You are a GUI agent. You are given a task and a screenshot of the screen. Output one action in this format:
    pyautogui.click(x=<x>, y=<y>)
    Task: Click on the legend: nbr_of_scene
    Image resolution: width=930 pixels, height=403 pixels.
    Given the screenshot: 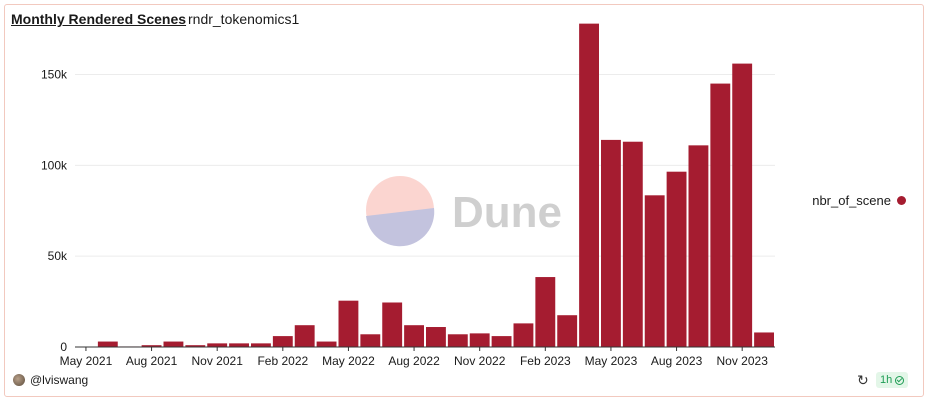 What is the action you would take?
    pyautogui.click(x=859, y=200)
    